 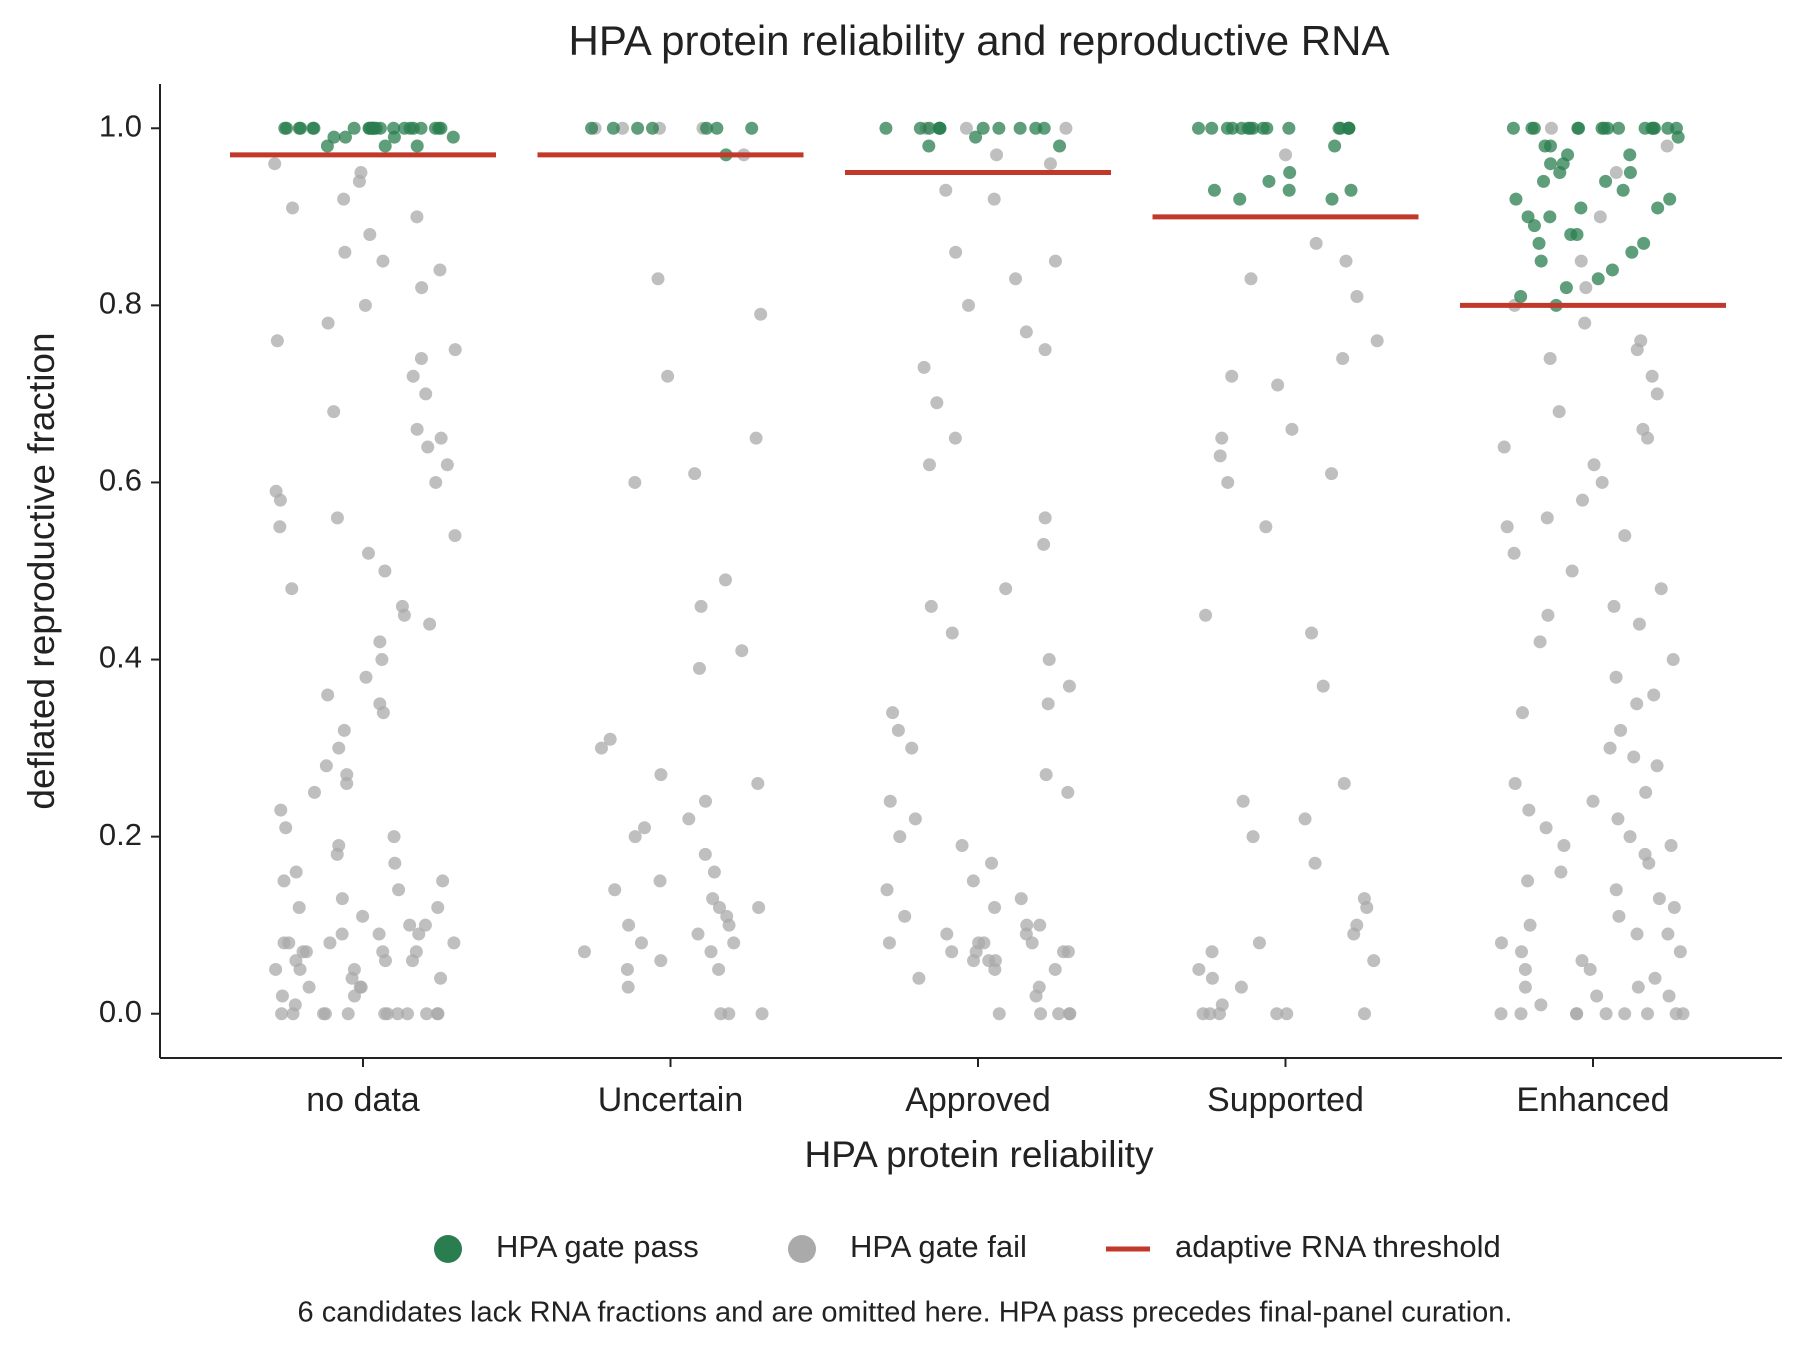 I want to click on y-tick-label: 0.2, so click(x=120, y=834).